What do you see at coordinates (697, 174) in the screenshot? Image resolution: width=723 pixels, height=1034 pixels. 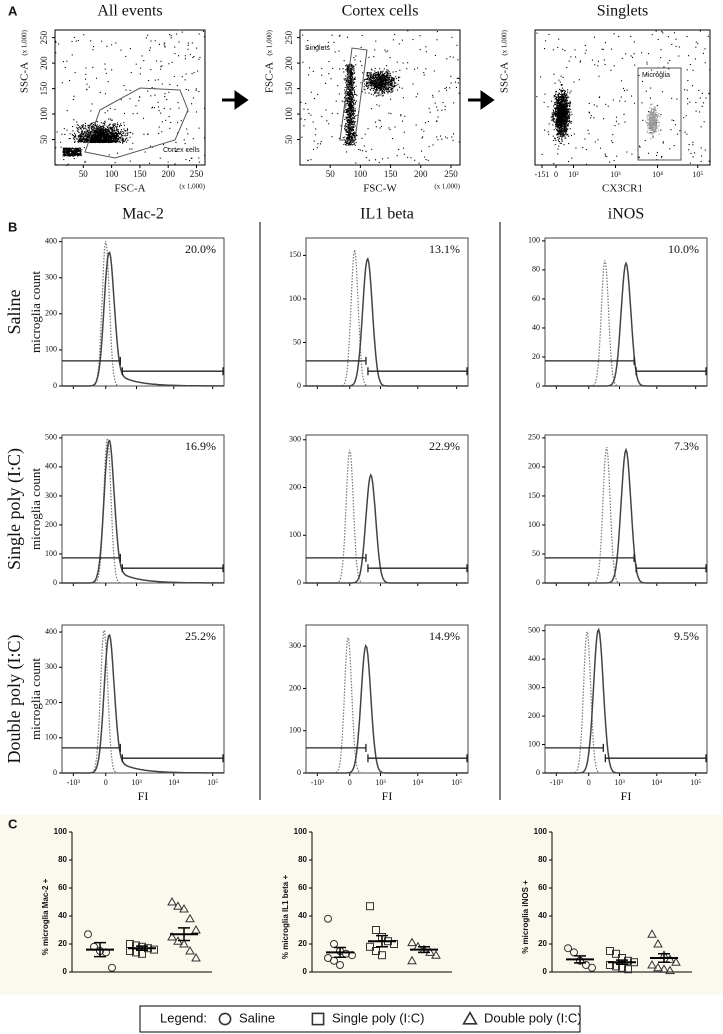 I see `x-tick-label: 10⁵` at bounding box center [697, 174].